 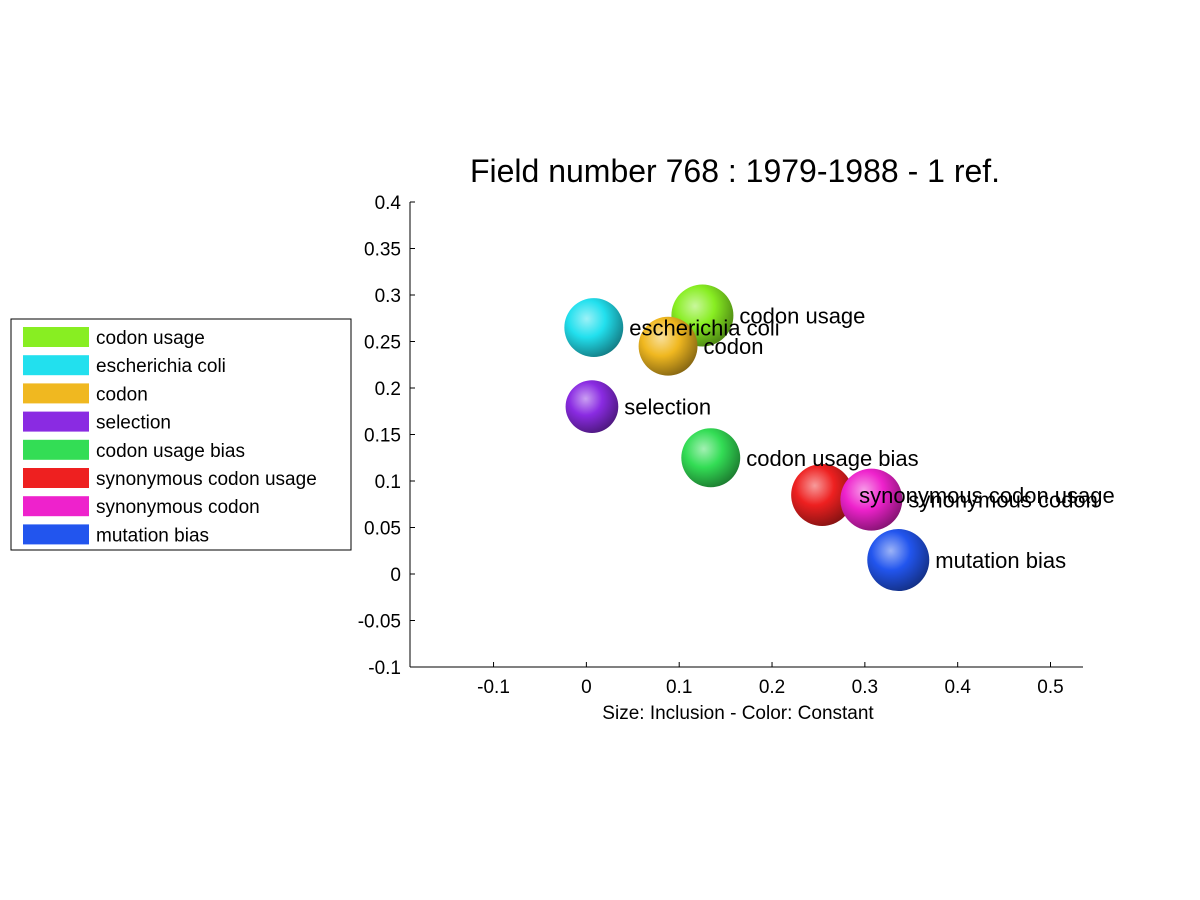 What do you see at coordinates (738, 713) in the screenshot?
I see `x-axis-label: Size: Inclusion - Color: Constant` at bounding box center [738, 713].